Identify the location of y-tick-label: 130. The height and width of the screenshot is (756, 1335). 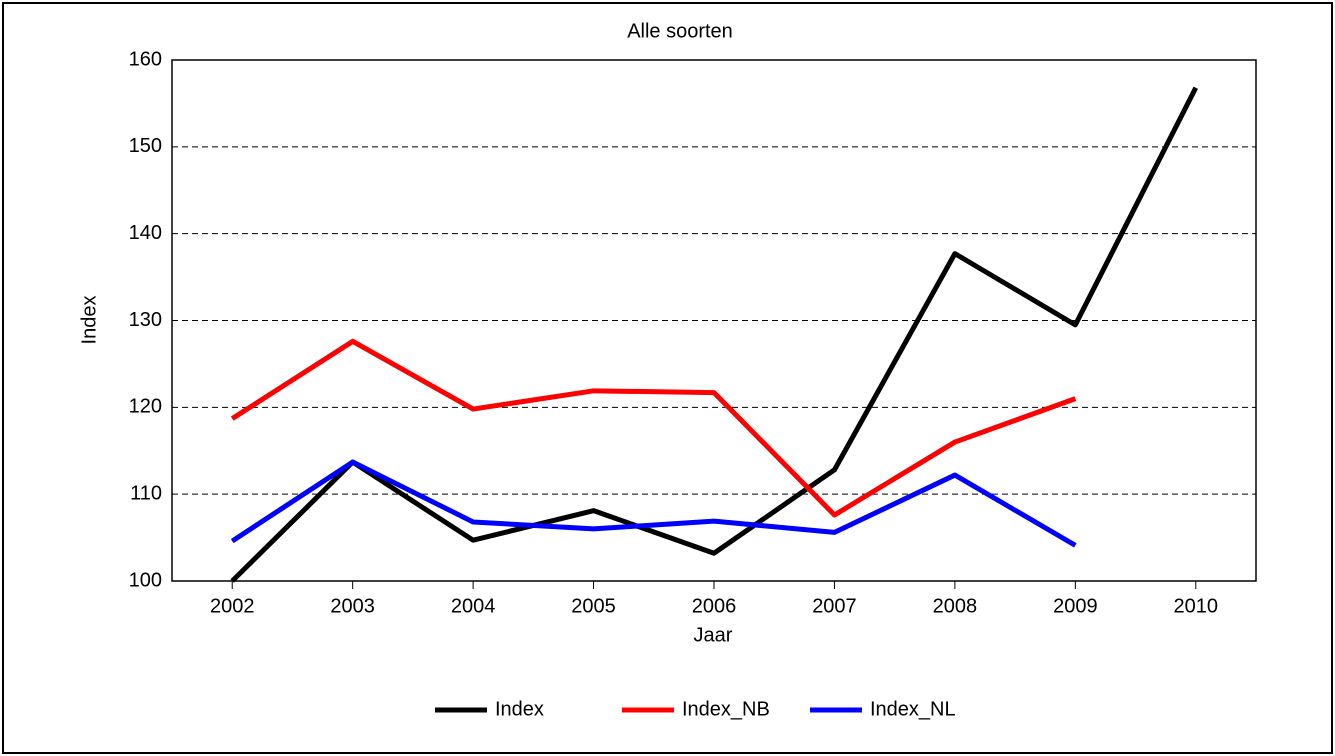
(145, 320).